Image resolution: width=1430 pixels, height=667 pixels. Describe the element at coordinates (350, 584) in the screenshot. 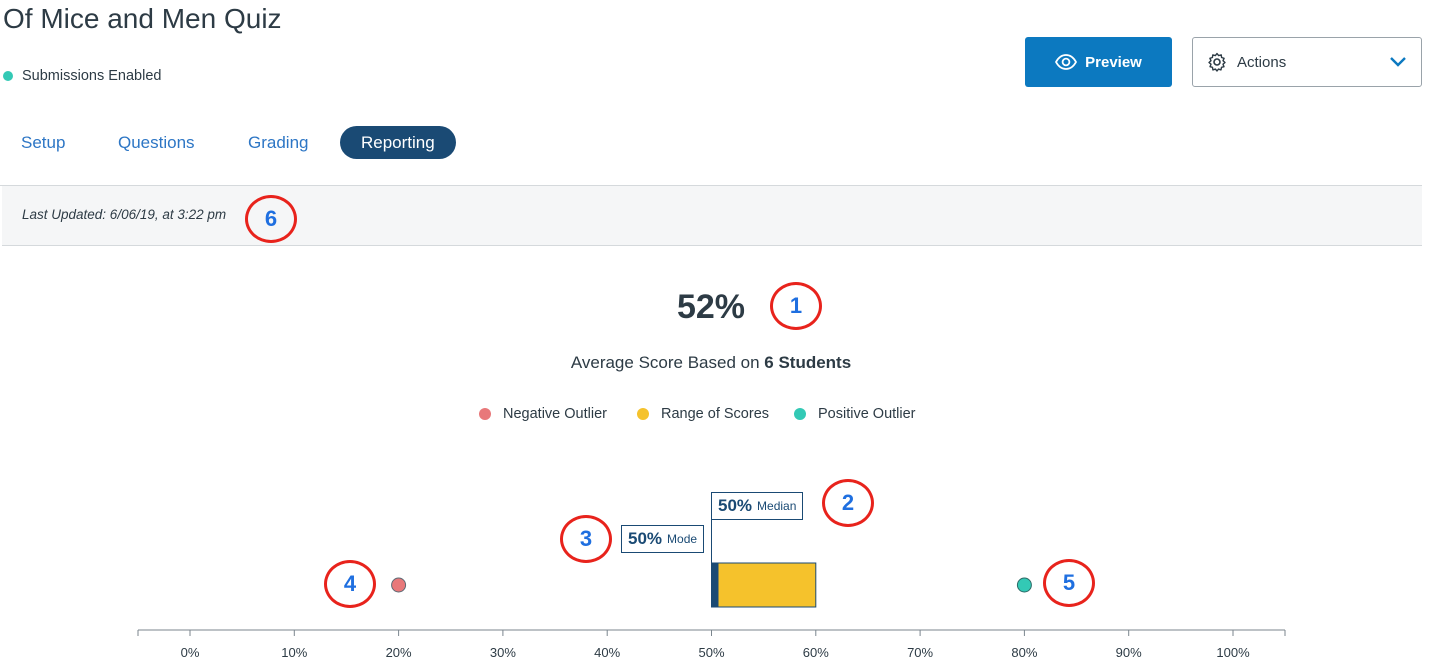

I see `callout-4: 4` at that location.